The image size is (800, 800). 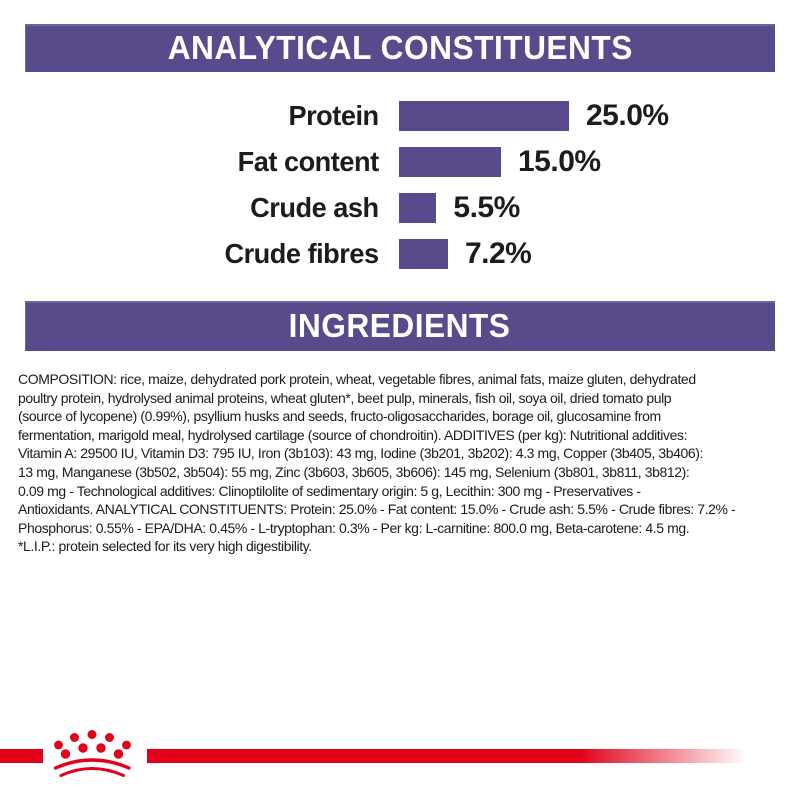 I want to click on ingredients-banner: INGREDIENTS, so click(x=400, y=326).